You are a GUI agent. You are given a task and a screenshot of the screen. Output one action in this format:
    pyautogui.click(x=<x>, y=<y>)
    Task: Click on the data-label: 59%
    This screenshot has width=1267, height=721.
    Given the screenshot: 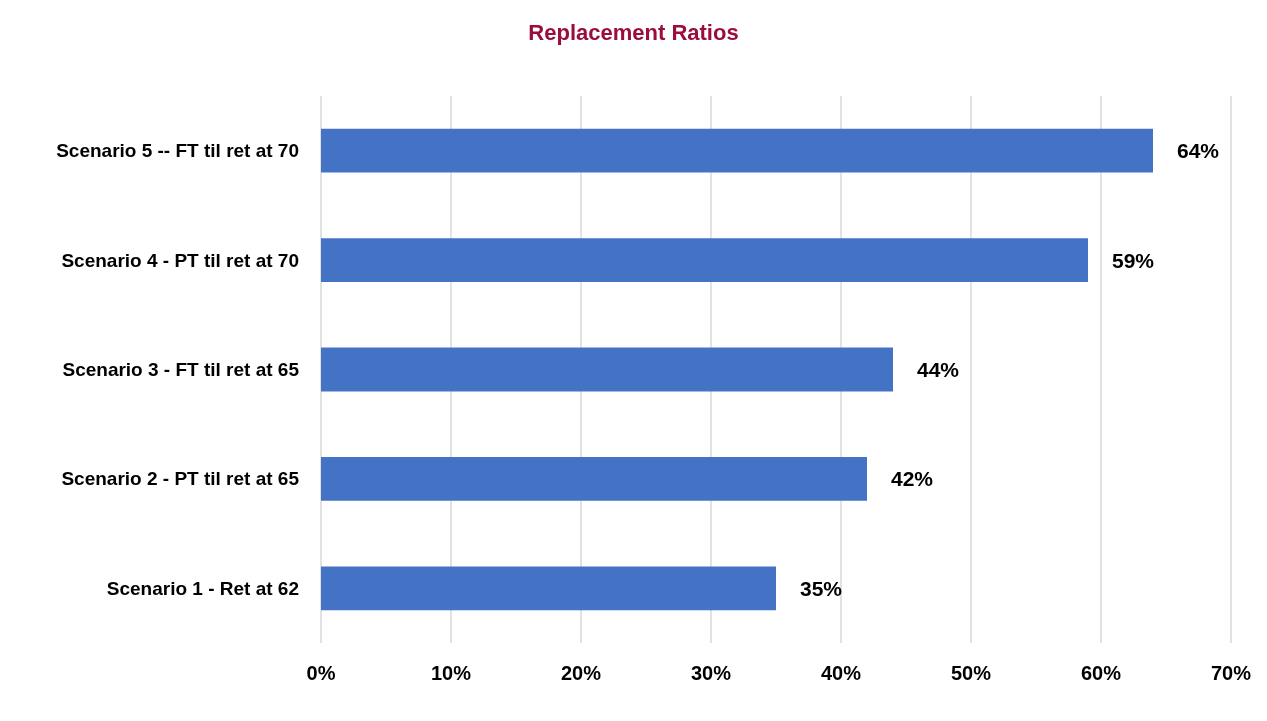 What is the action you would take?
    pyautogui.click(x=1133, y=260)
    